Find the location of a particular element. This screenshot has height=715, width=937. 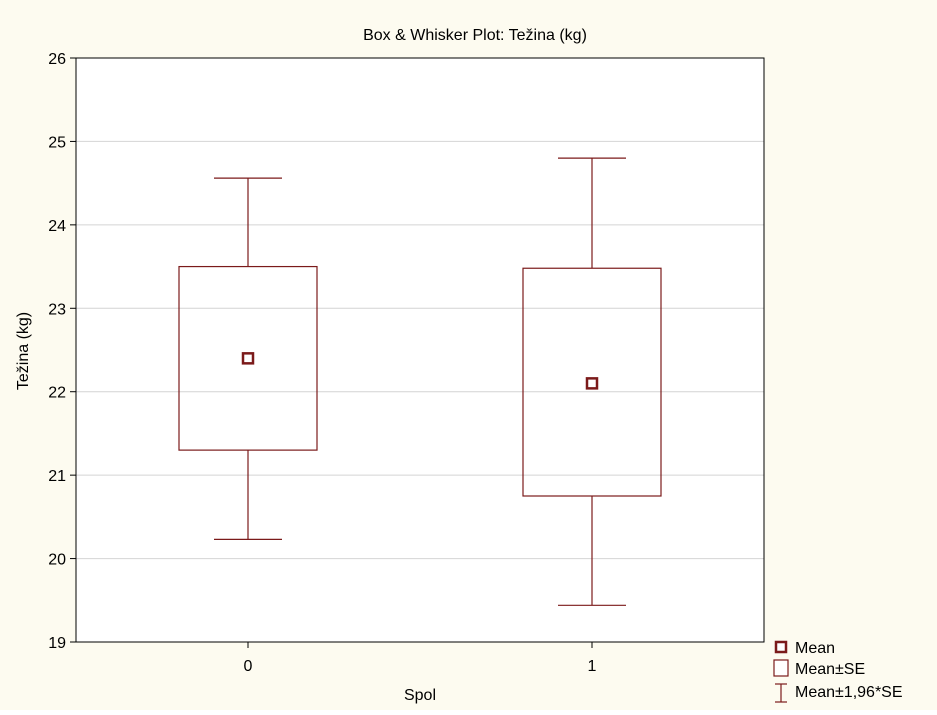

legend-se-box is located at coordinates (781, 668).